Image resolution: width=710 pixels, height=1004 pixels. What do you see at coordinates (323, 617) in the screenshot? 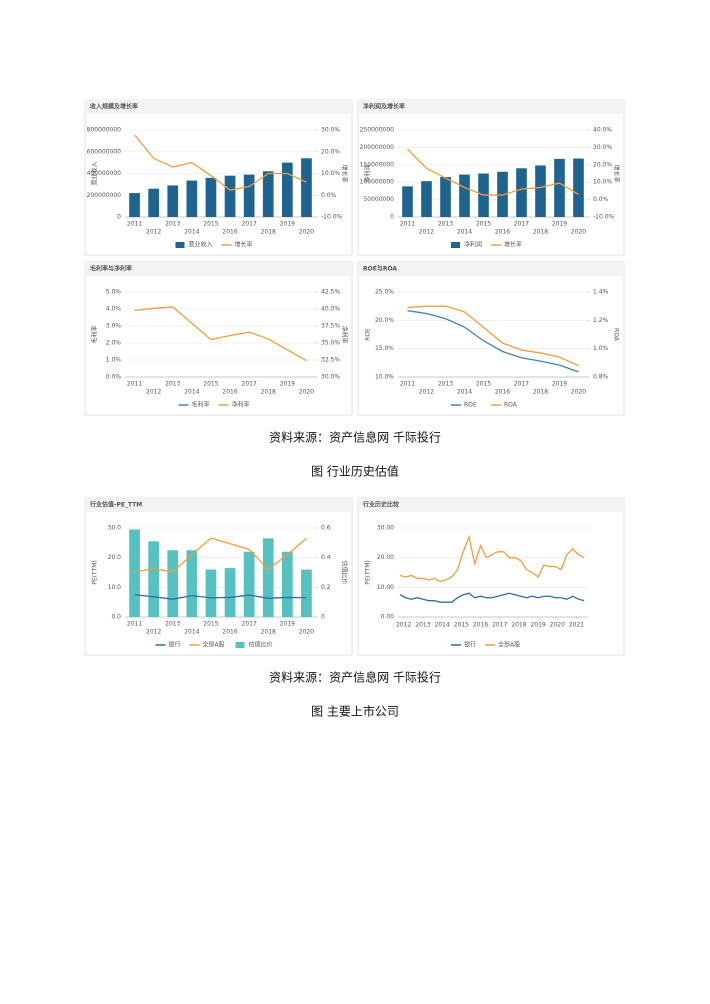
I see `y2-tick-label: 0` at bounding box center [323, 617].